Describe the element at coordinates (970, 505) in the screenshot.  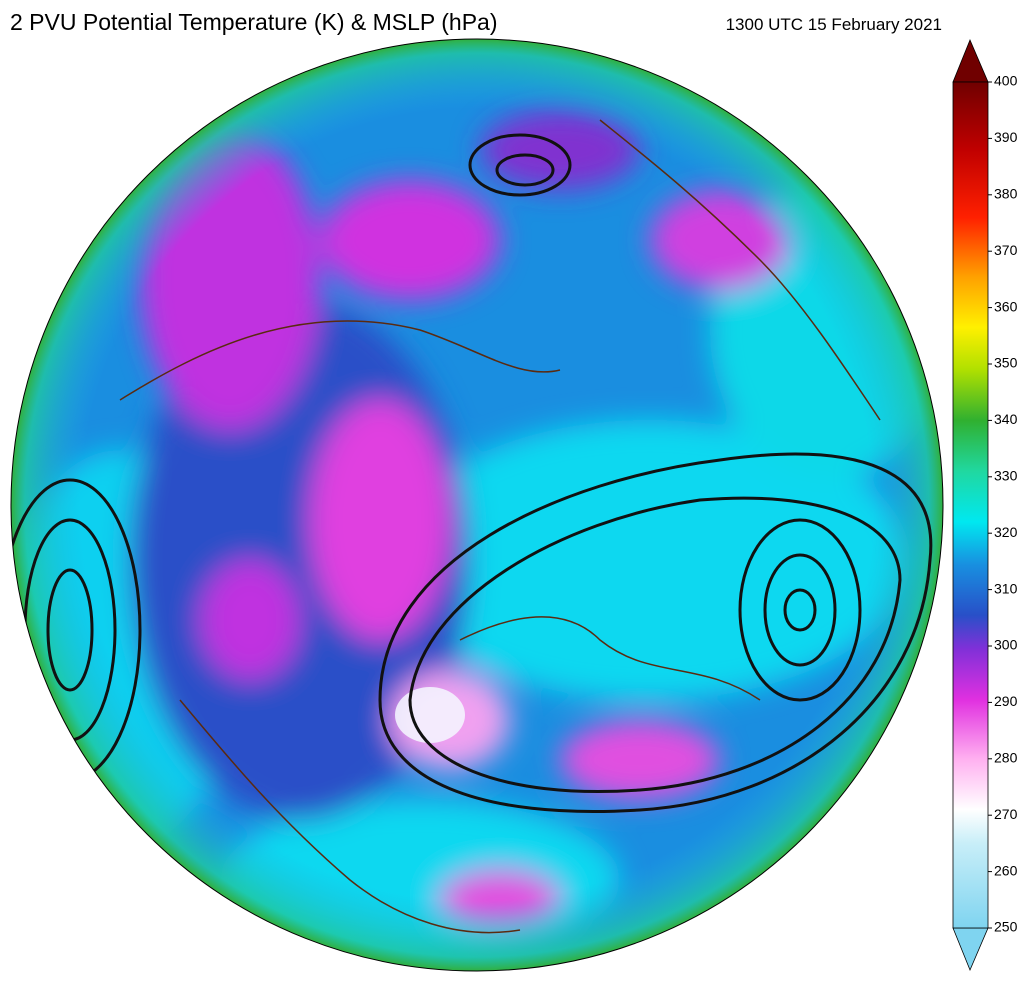
I see `colorbar` at that location.